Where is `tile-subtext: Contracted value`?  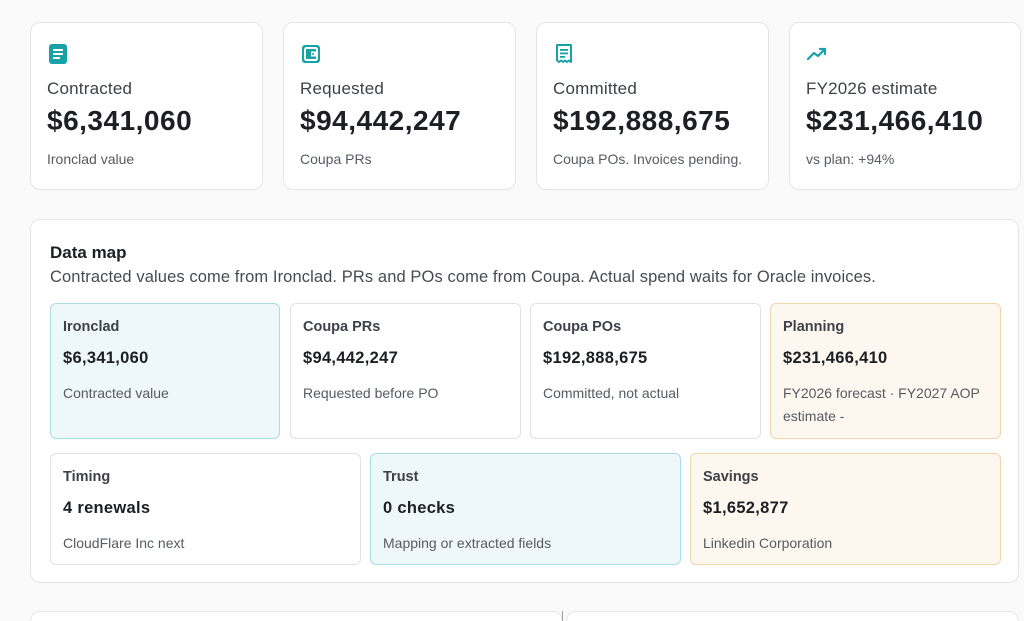 tile-subtext: Contracted value is located at coordinates (116, 393).